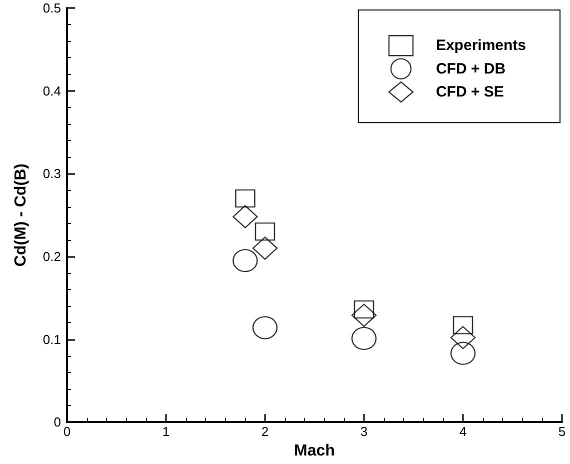  What do you see at coordinates (471, 69) in the screenshot?
I see `legend-label: CFD + DB` at bounding box center [471, 69].